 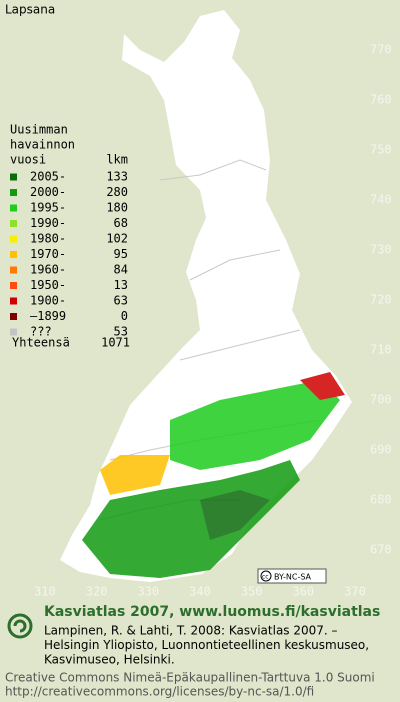 I want to click on legend-count: 68, so click(x=121, y=223).